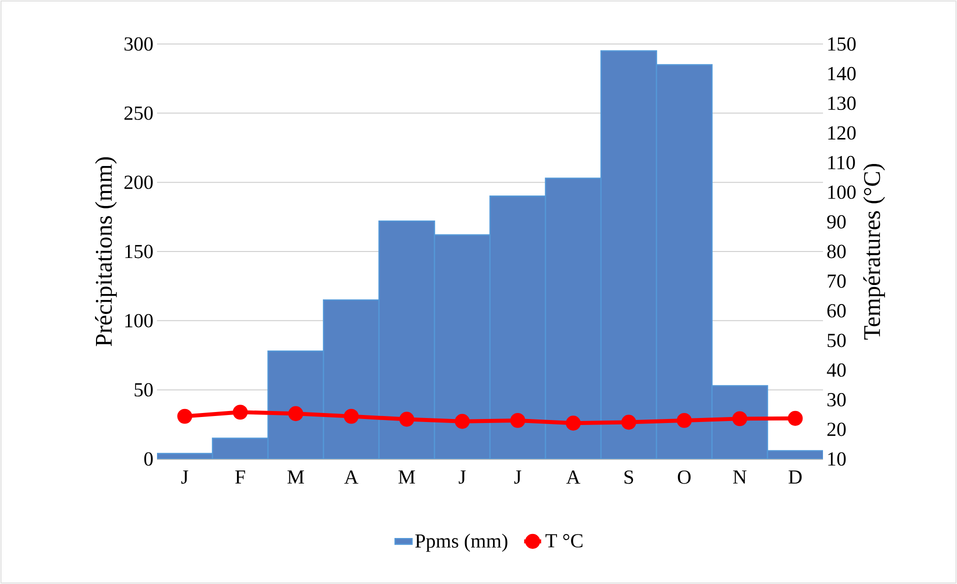  I want to click on y2-tick-label: 120, so click(842, 133).